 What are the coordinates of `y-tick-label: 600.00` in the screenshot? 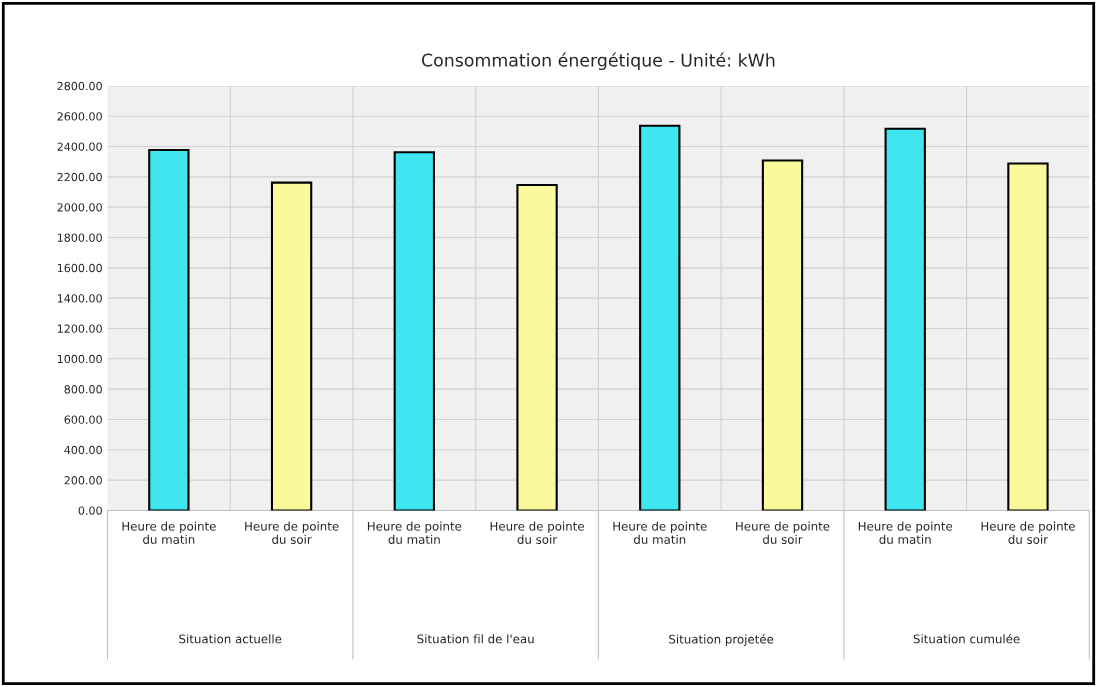 It's located at (83, 419).